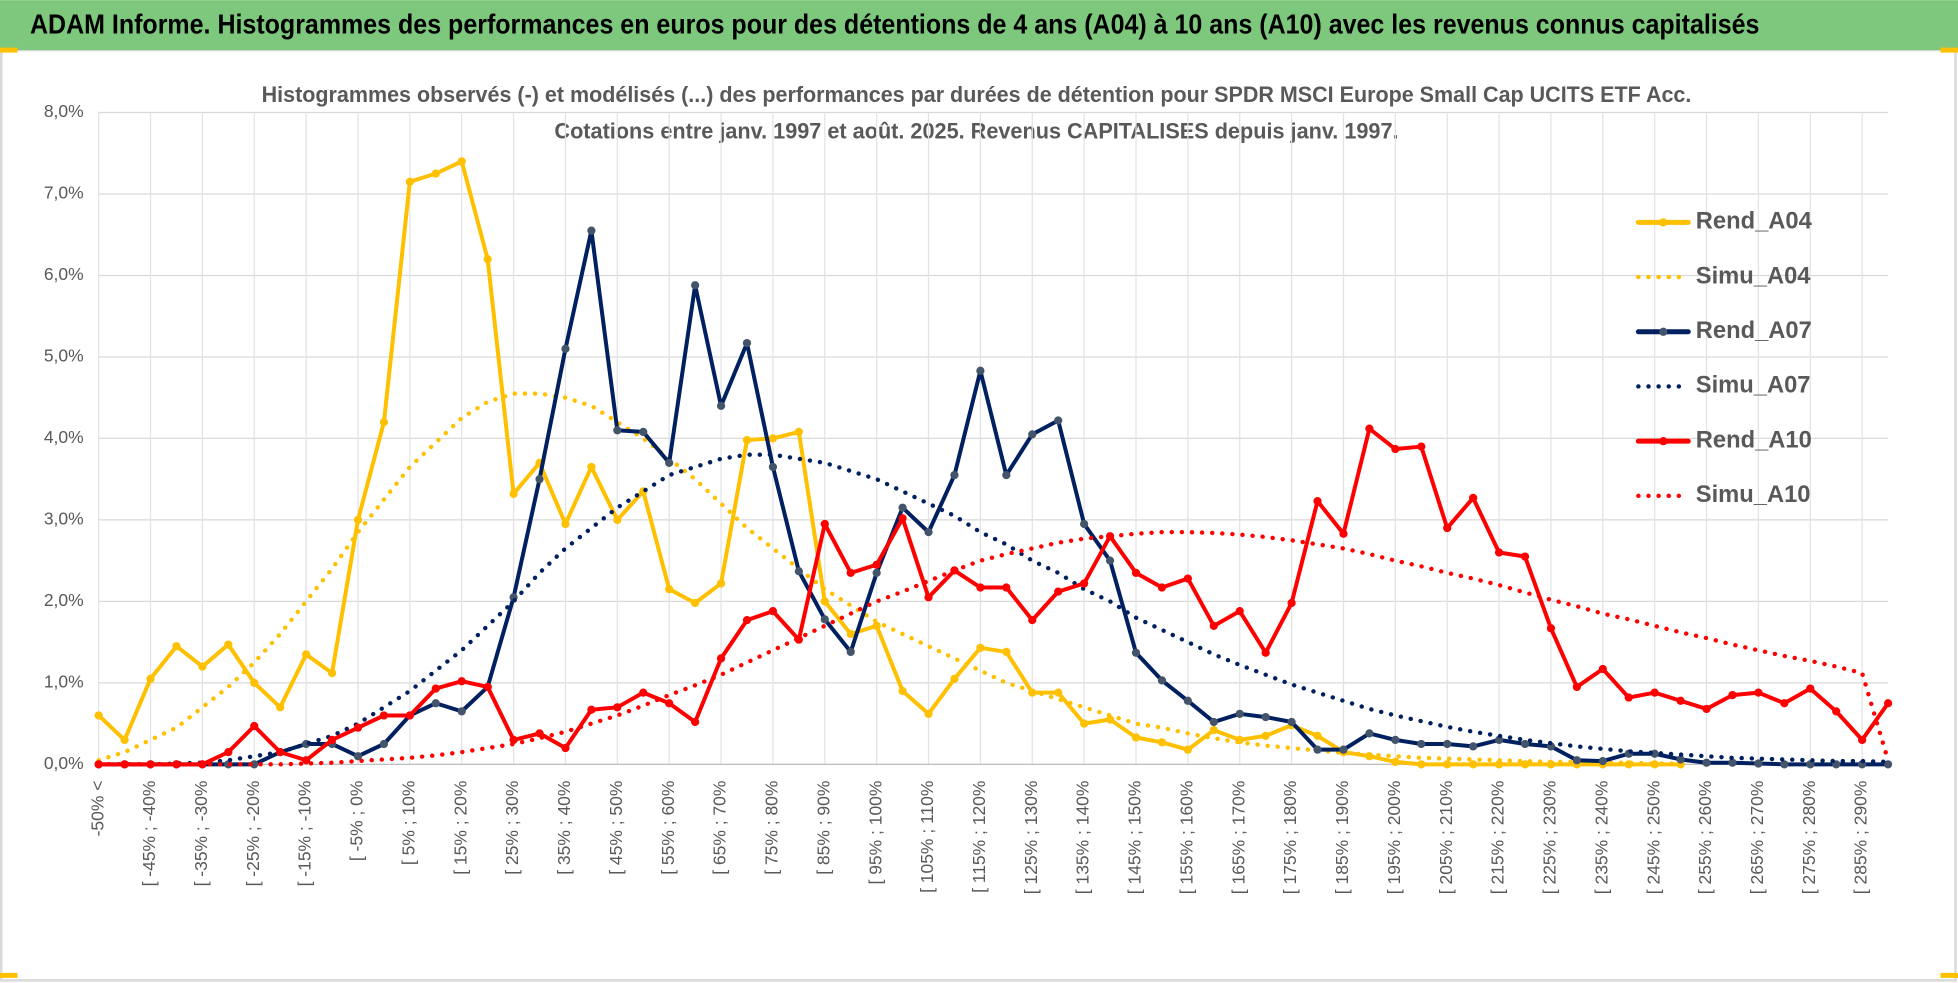 The height and width of the screenshot is (983, 1958). I want to click on legend-label: Rend_A04, so click(1754, 222).